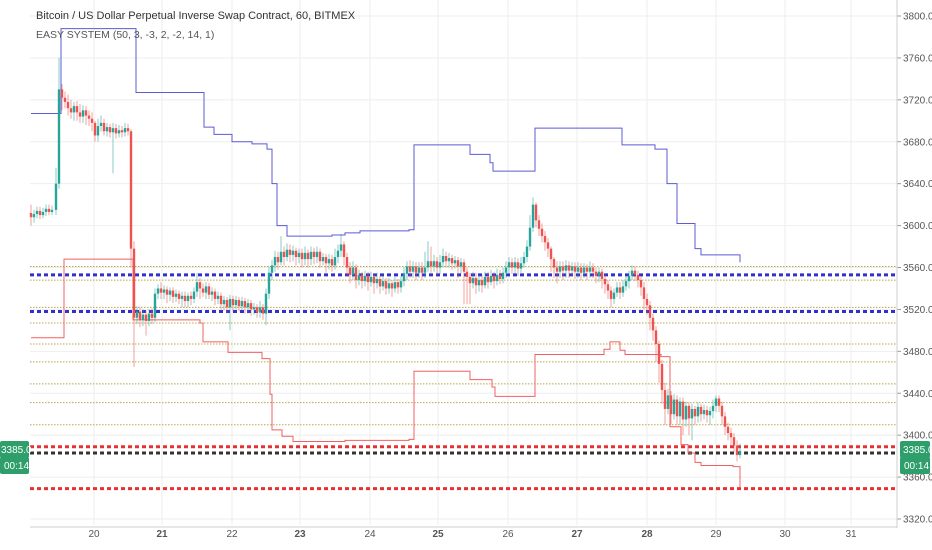  I want to click on x-tick-label: 24, so click(370, 534).